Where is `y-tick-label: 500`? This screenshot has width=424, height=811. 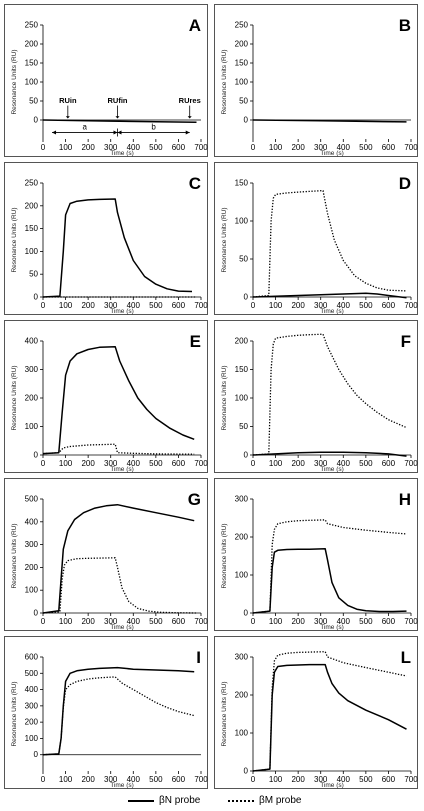 y-tick-label: 500 is located at coordinates (32, 499).